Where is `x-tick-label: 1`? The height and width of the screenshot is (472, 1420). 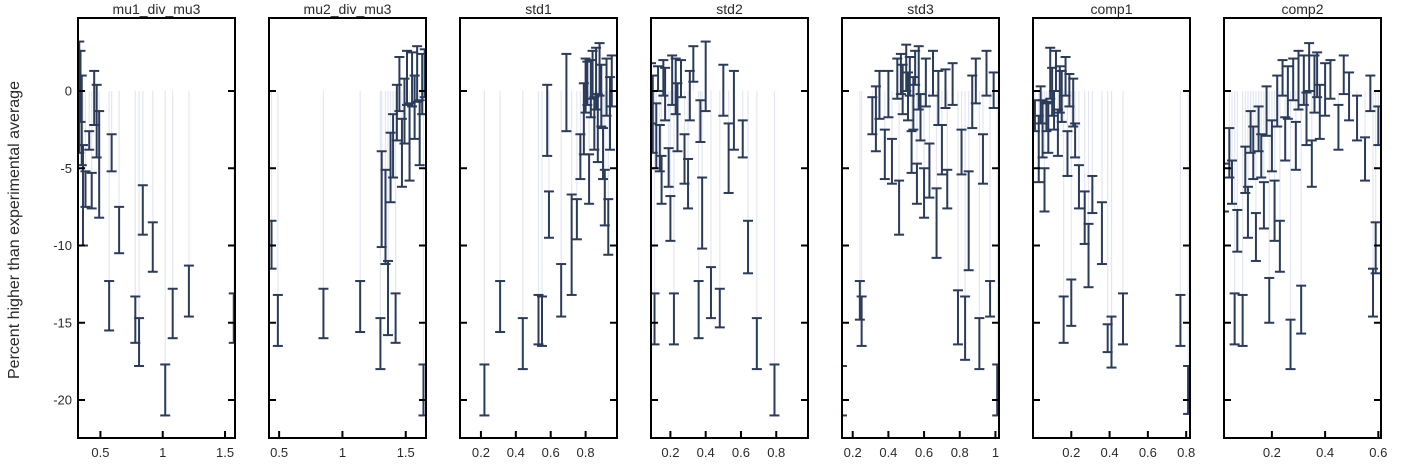
x-tick-label: 1 is located at coordinates (342, 452).